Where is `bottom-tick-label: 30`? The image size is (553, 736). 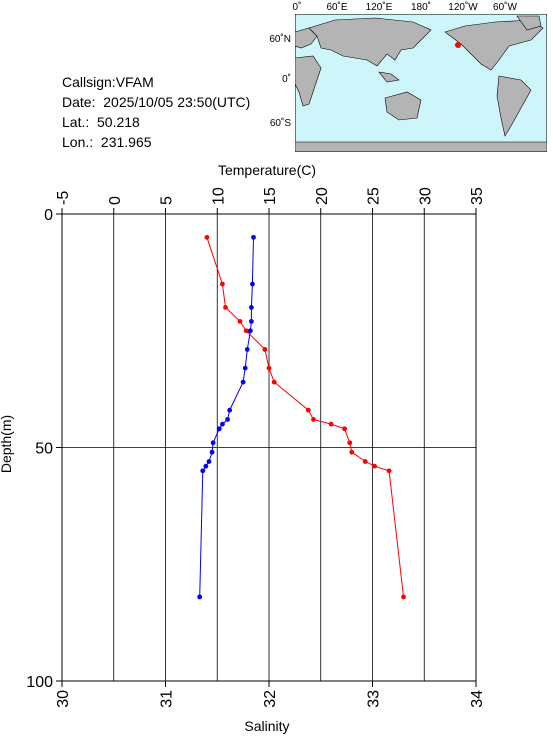
bottom-tick-label: 30 is located at coordinates (63, 699).